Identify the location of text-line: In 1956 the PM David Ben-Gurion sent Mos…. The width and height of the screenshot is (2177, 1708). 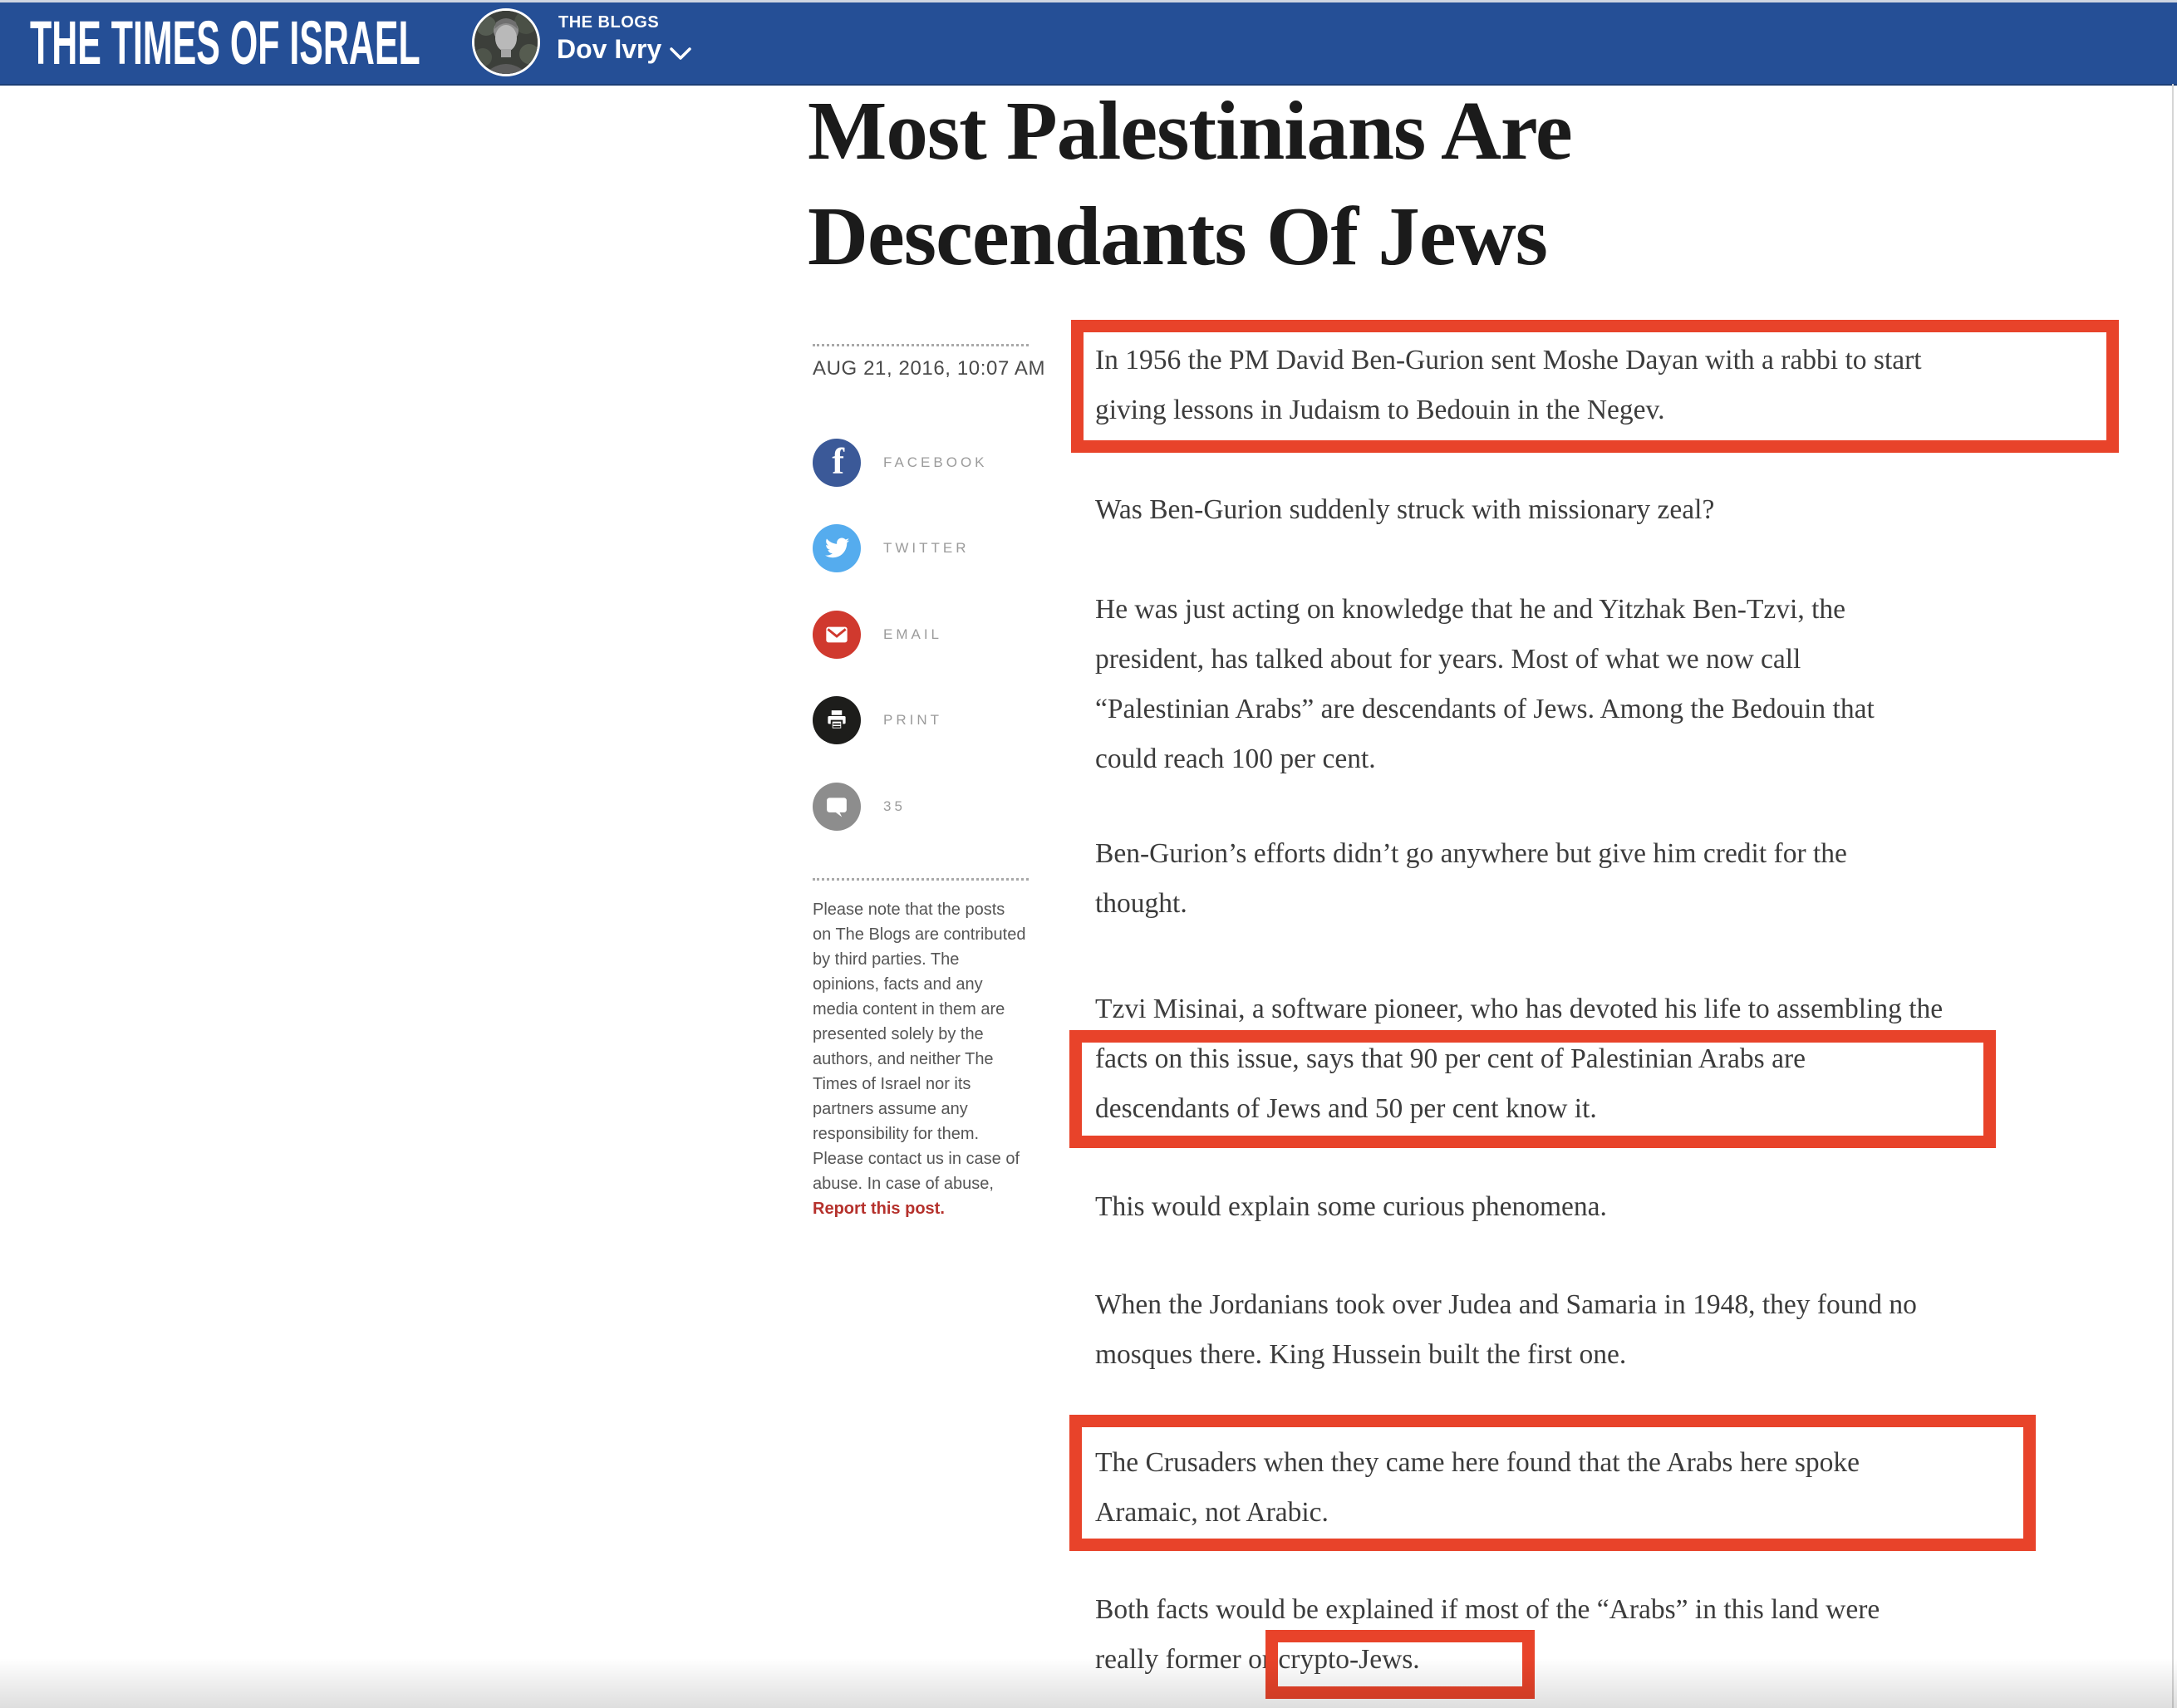
(1508, 360).